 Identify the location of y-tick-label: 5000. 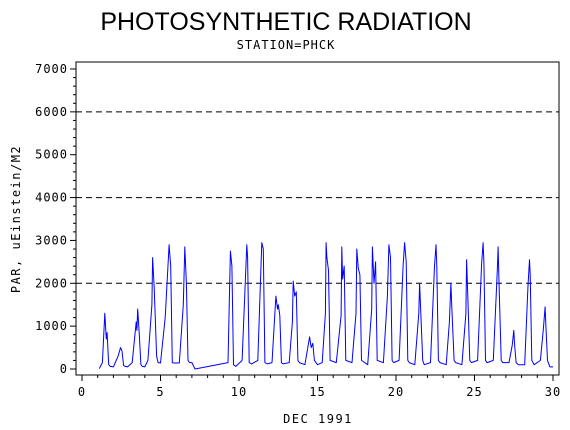
(51, 155).